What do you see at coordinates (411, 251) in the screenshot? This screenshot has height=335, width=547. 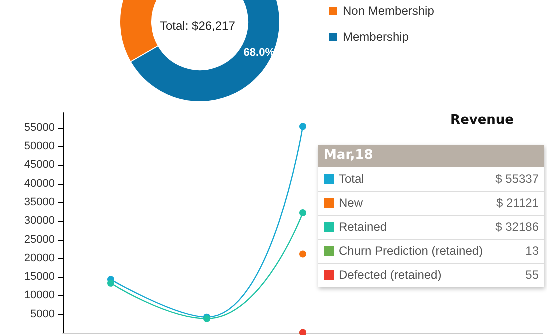 I see `legend-label: Churn Prediction (retained)` at bounding box center [411, 251].